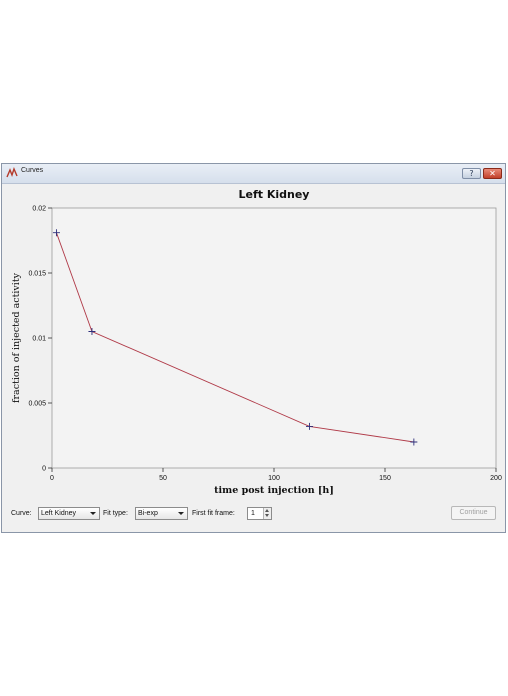 The image size is (508, 696). What do you see at coordinates (115, 513) in the screenshot?
I see `fit-type-label: Fit type:` at bounding box center [115, 513].